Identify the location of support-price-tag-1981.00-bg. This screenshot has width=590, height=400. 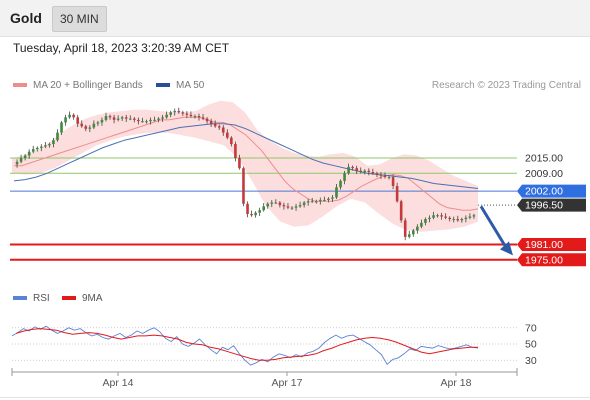
(551, 244).